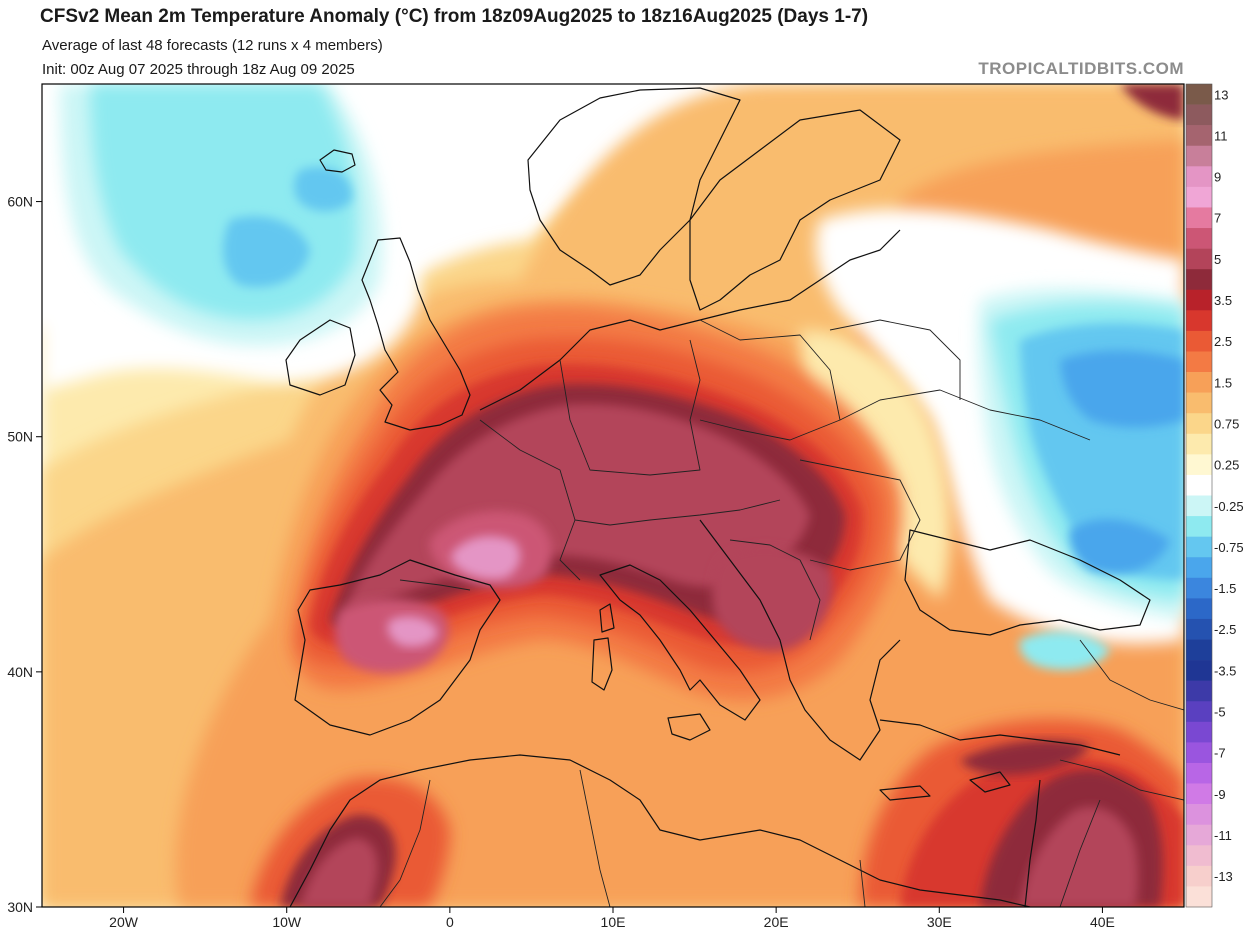 Image resolution: width=1250 pixels, height=931 pixels. Describe the element at coordinates (689, 727) in the screenshot. I see `coastline-sicily` at that location.